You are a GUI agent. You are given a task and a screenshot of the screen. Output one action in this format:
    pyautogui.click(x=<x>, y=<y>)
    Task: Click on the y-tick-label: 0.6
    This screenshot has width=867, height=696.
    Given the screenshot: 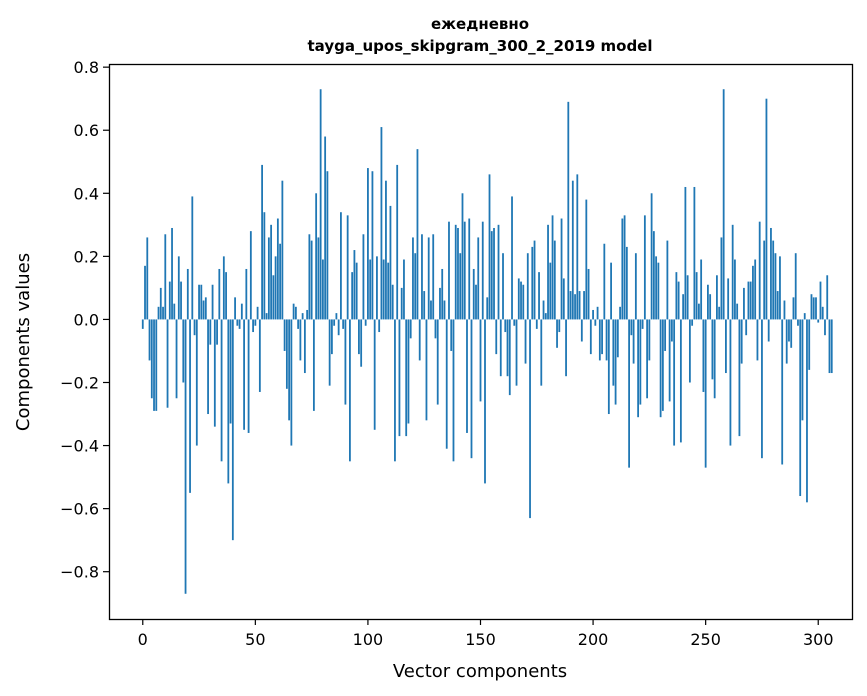 What is the action you would take?
    pyautogui.click(x=86, y=130)
    